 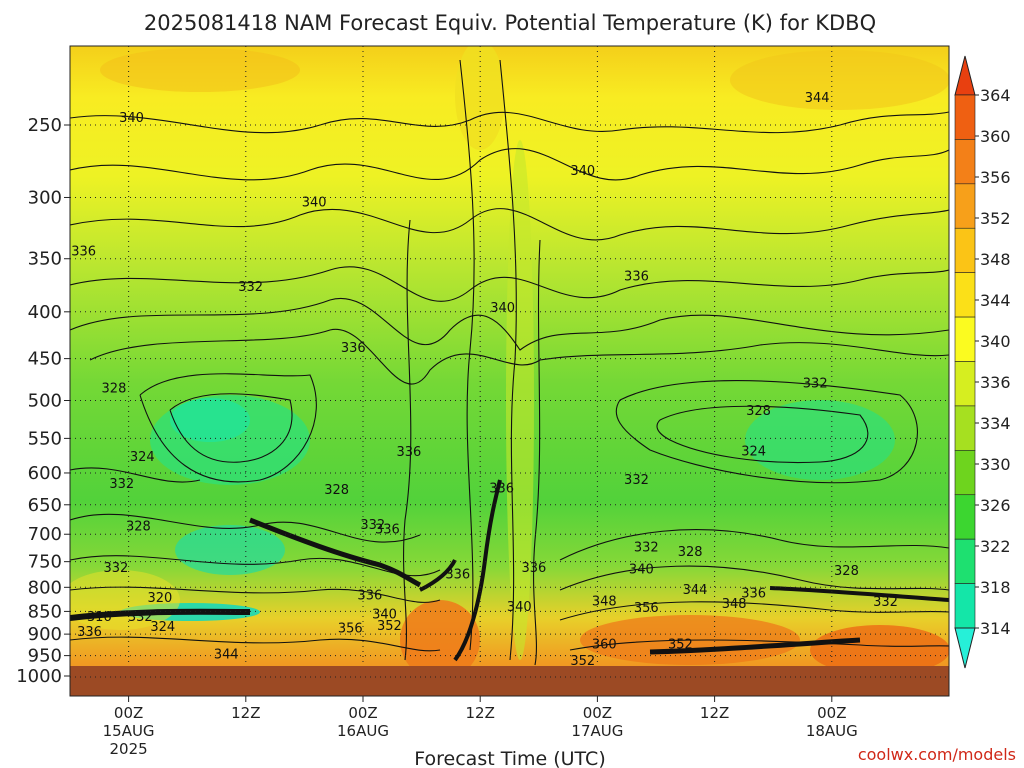 What do you see at coordinates (937, 754) in the screenshot?
I see `credit-text: coolwx.com/models` at bounding box center [937, 754].